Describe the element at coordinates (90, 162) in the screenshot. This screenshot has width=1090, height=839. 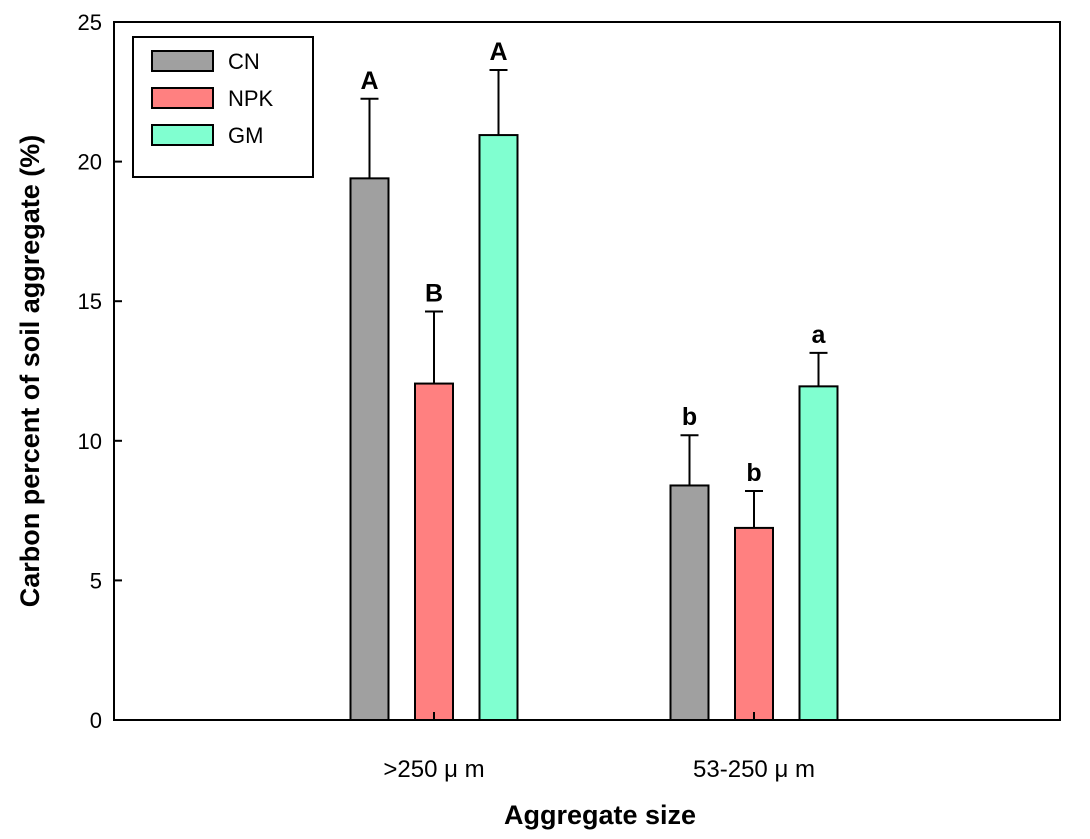
I see `y-tick-label: 20` at that location.